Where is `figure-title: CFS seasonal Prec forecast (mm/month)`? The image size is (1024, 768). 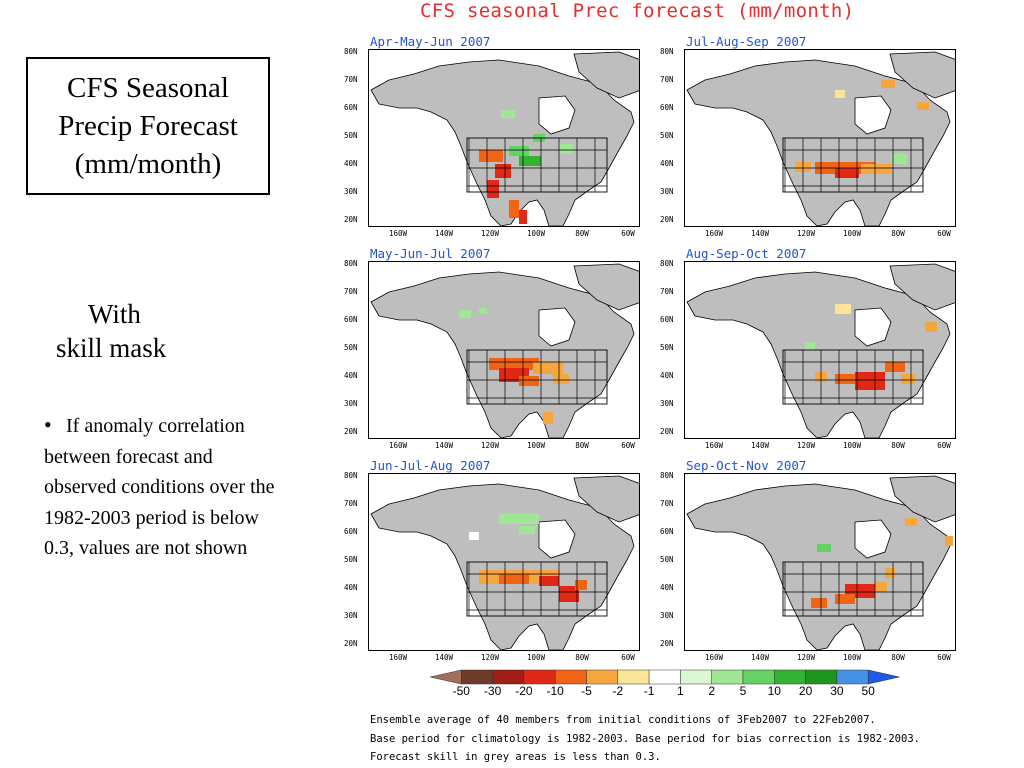
figure-title: CFS seasonal Prec forecast (mm/month) is located at coordinates (637, 11).